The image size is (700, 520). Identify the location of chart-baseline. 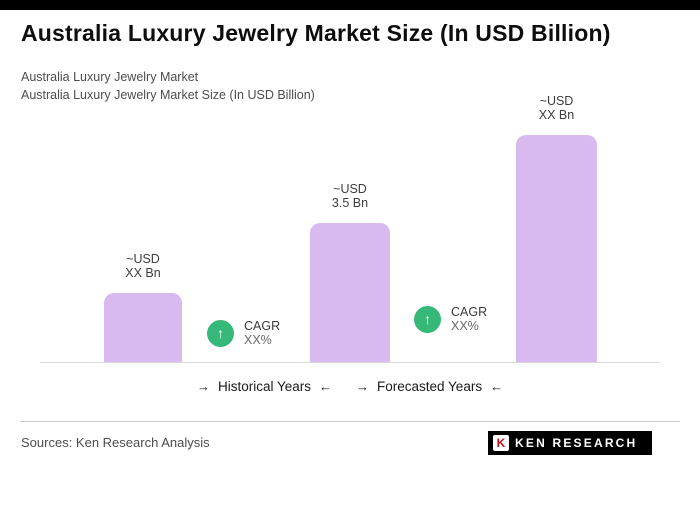
(350, 362).